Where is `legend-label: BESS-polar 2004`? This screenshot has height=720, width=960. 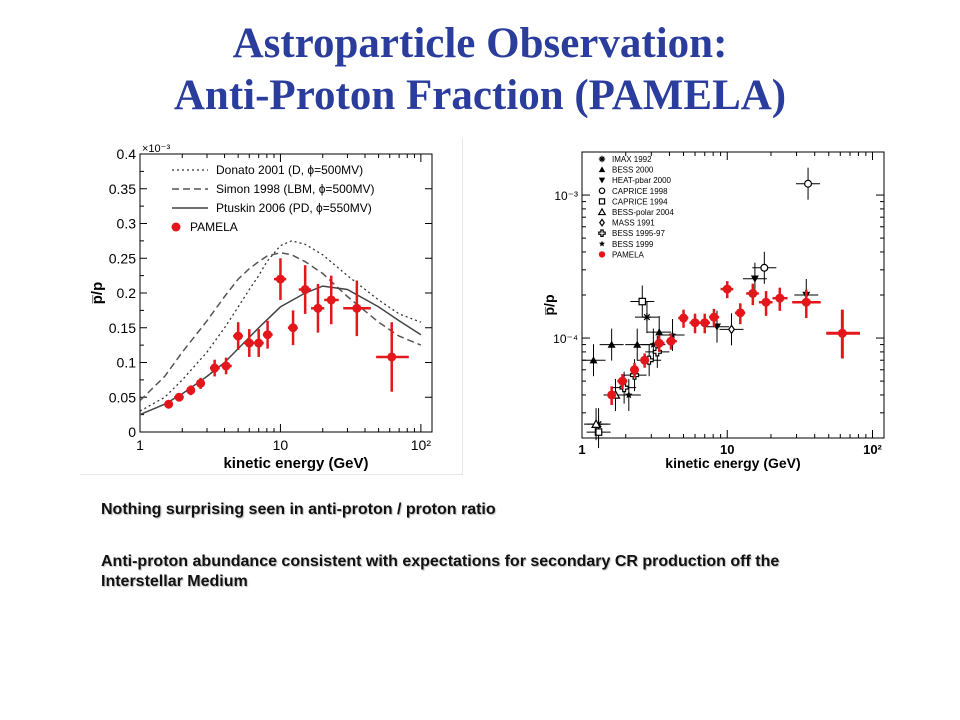
legend-label: BESS-polar 2004 is located at coordinates (643, 212).